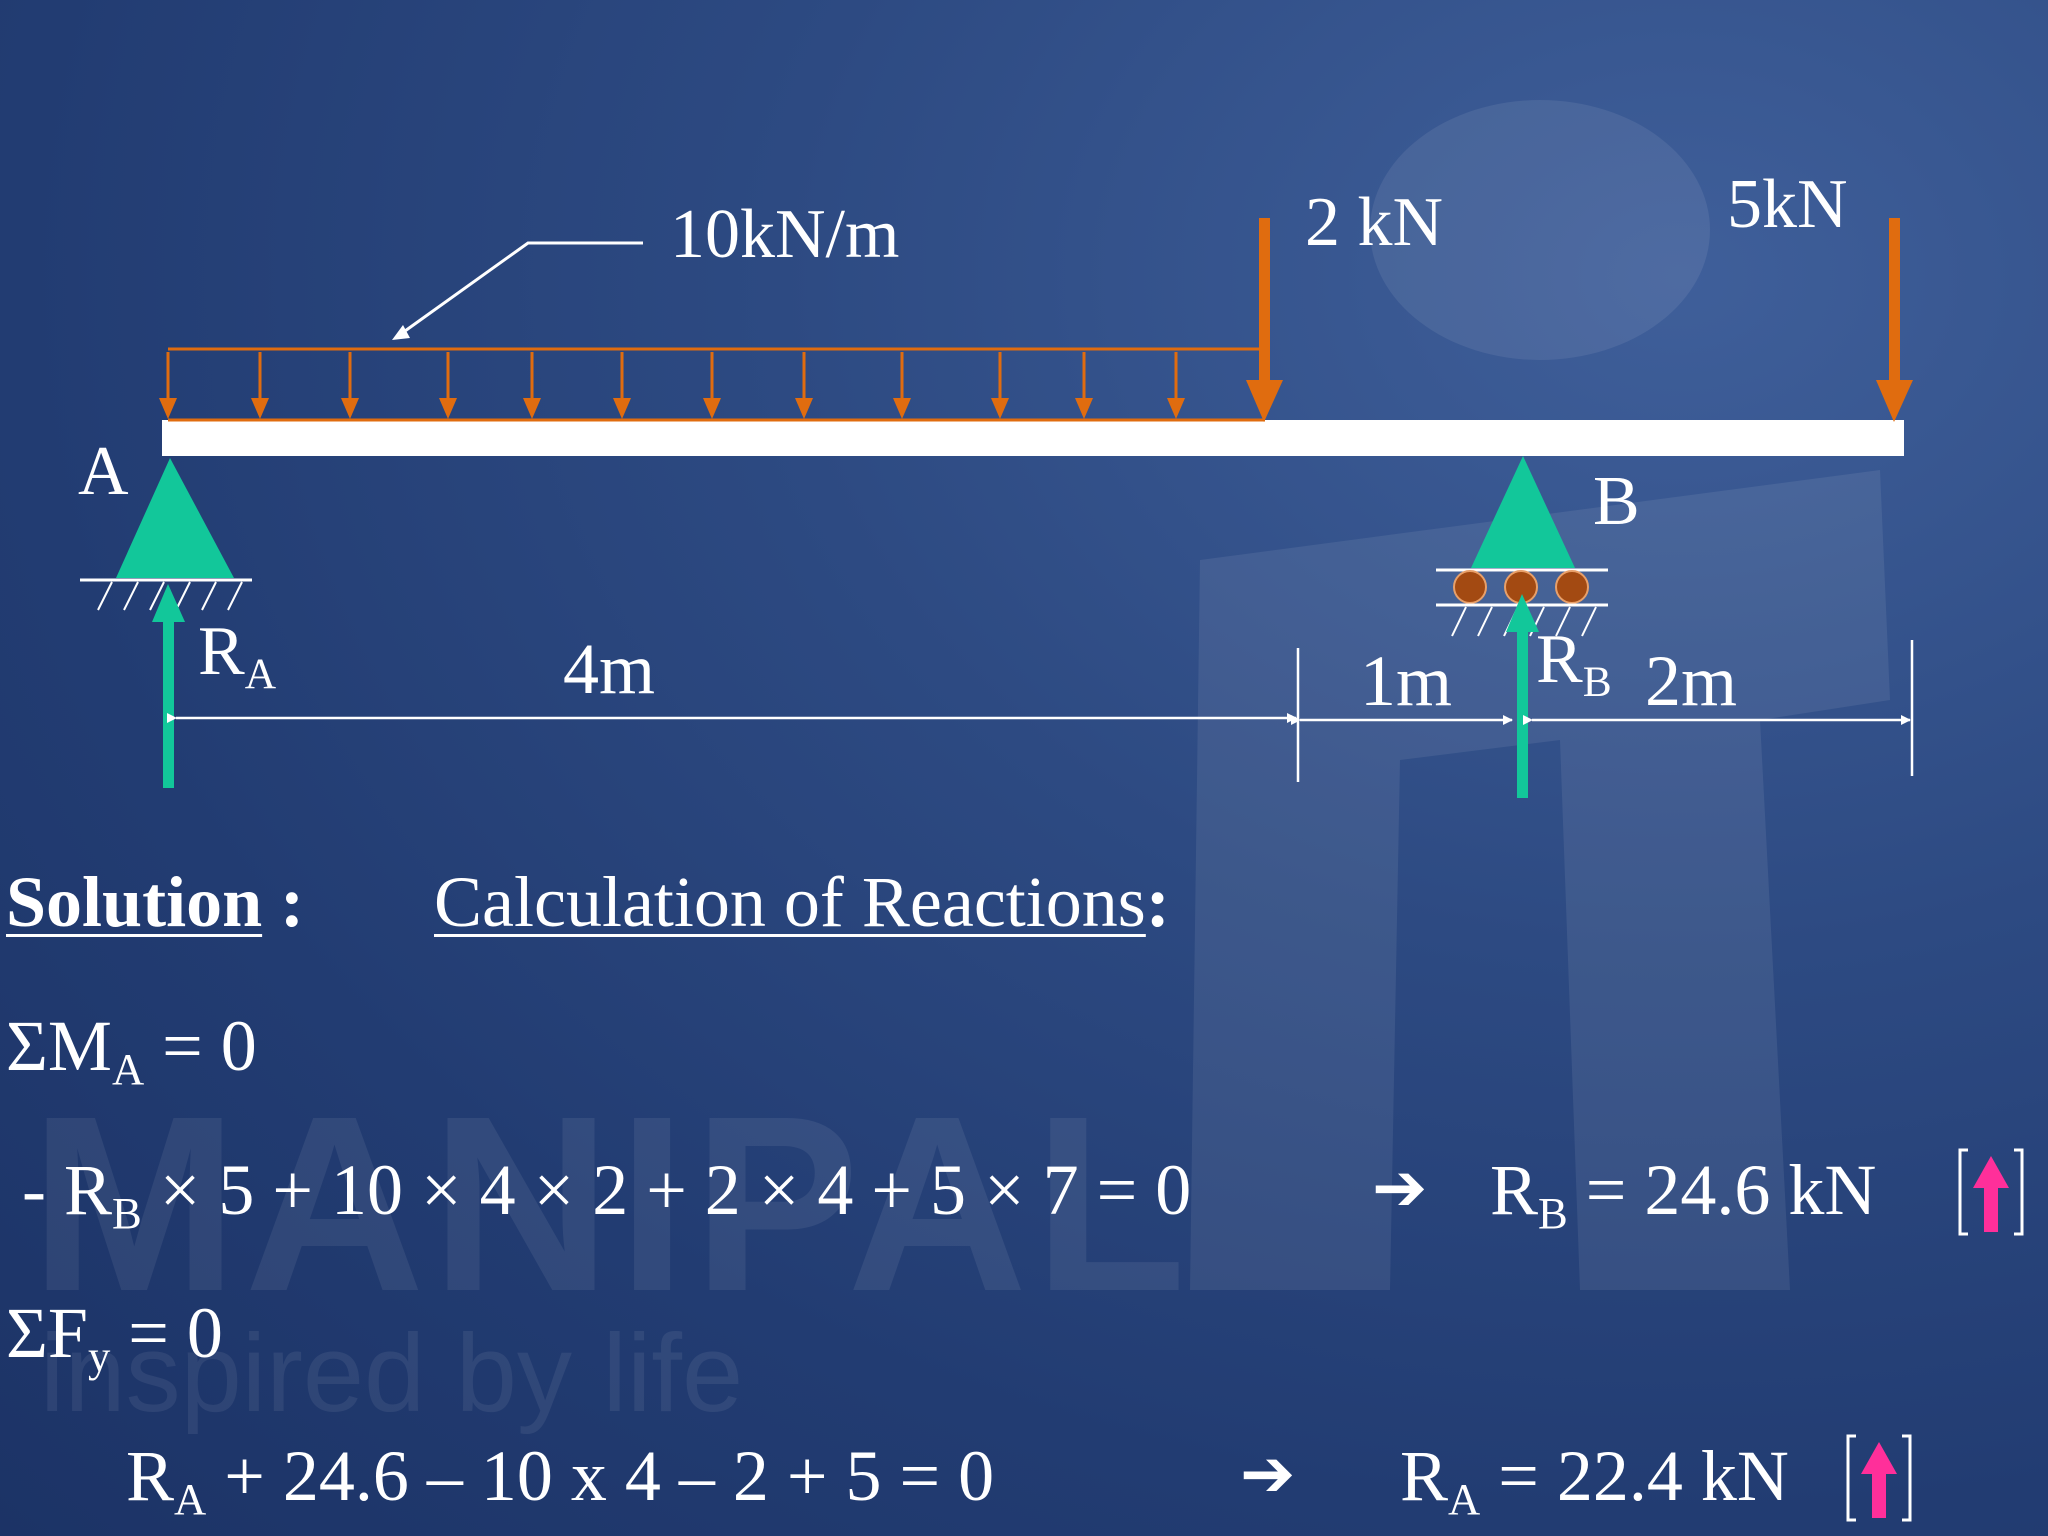  What do you see at coordinates (392, 1373) in the screenshot?
I see `watermark-tagline: inspired by life` at bounding box center [392, 1373].